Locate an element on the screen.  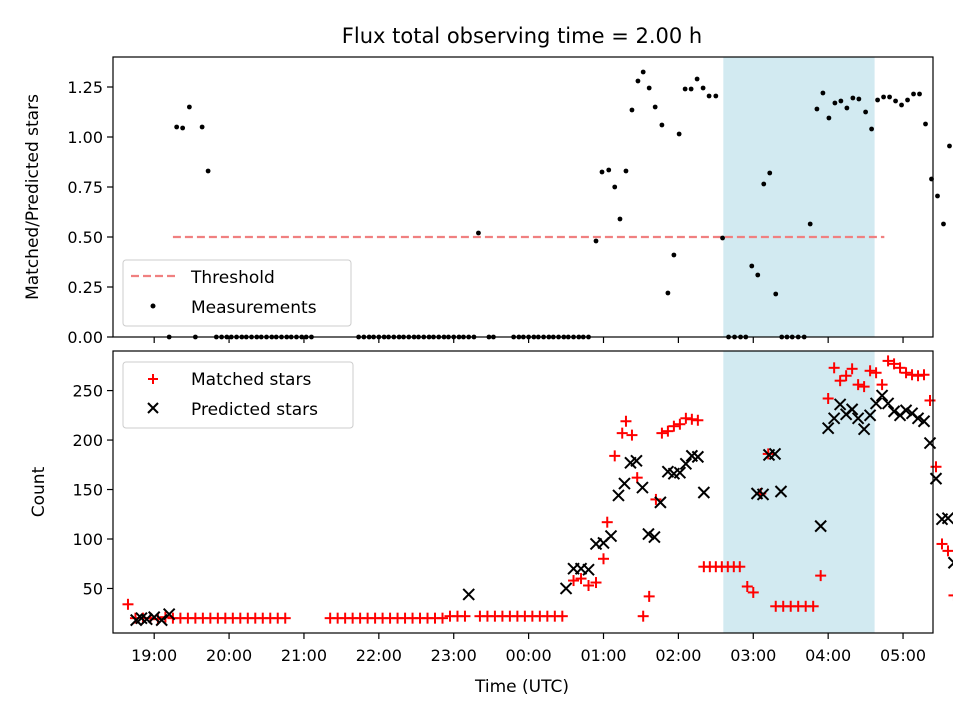
legend-matched-swatch is located at coordinates (153, 379).